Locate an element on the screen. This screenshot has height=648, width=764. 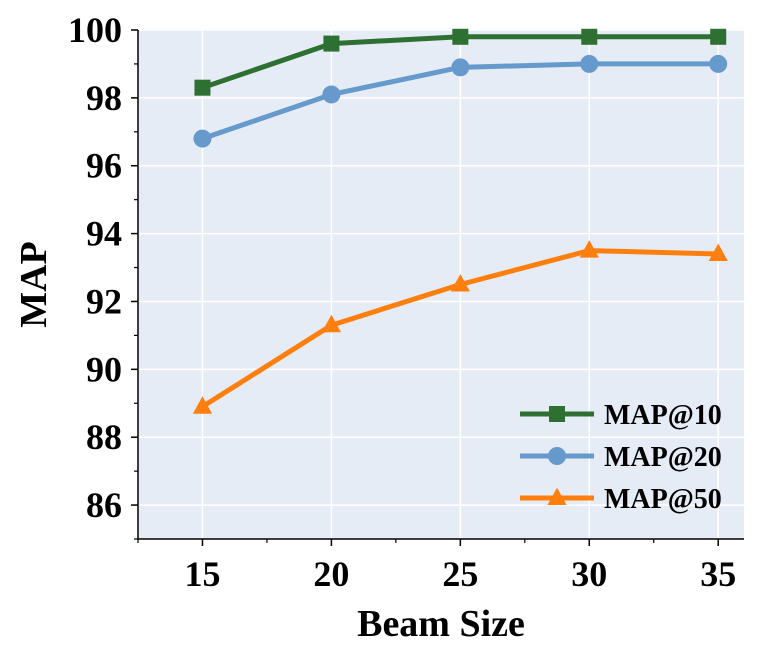
x-tick-label: 25 is located at coordinates (460, 574).